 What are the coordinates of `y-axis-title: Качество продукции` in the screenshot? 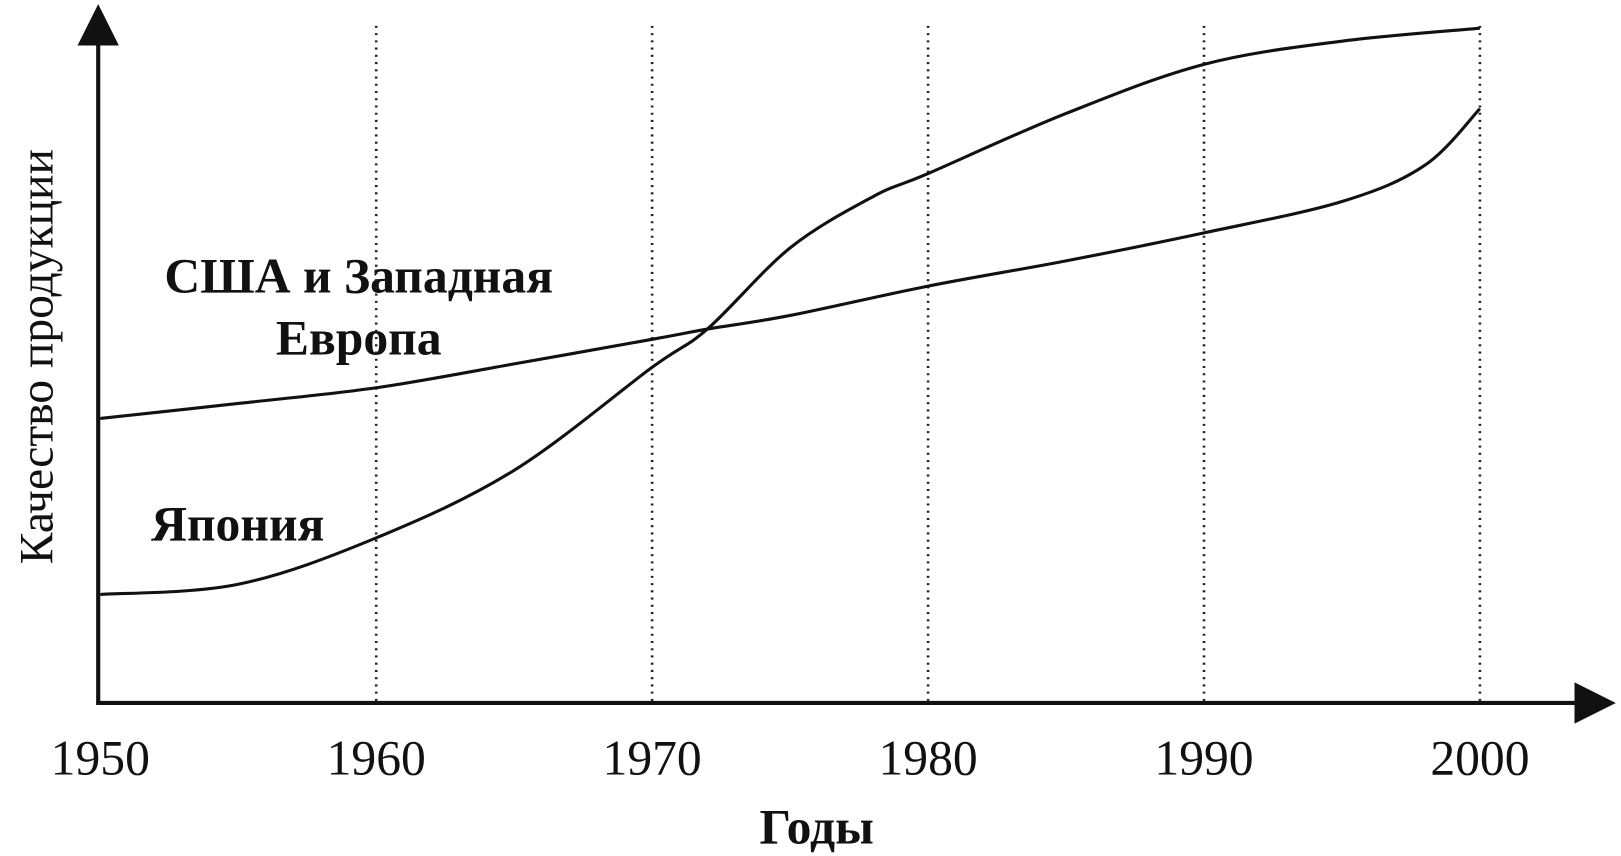 It's located at (37, 356).